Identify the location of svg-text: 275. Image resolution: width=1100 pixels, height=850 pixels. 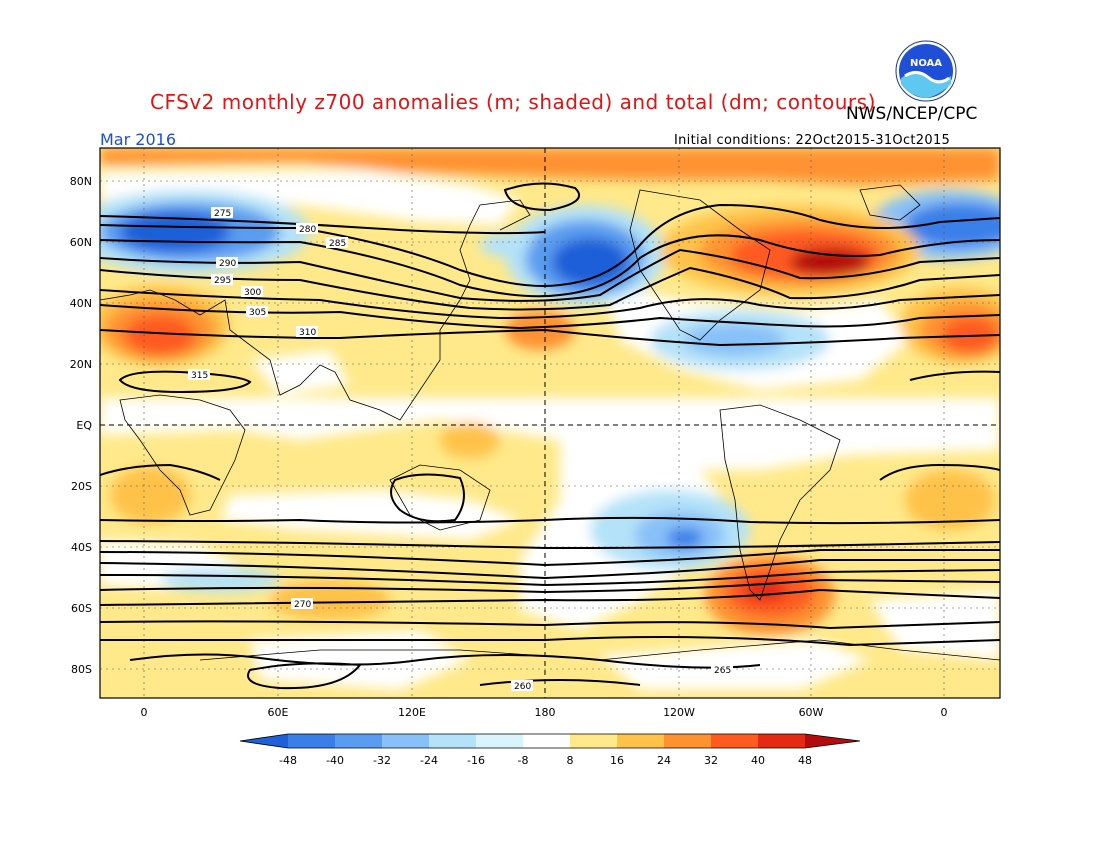
(222, 214).